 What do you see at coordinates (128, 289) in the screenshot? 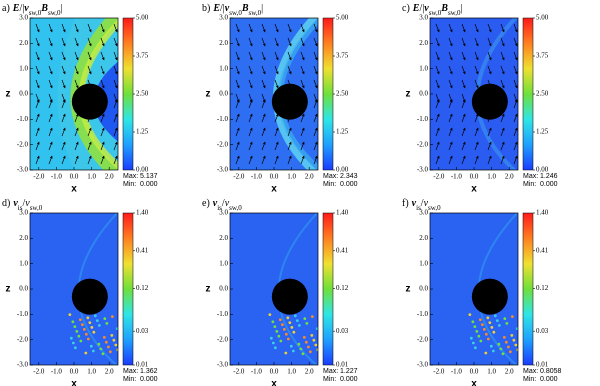
I see `colorbar` at bounding box center [128, 289].